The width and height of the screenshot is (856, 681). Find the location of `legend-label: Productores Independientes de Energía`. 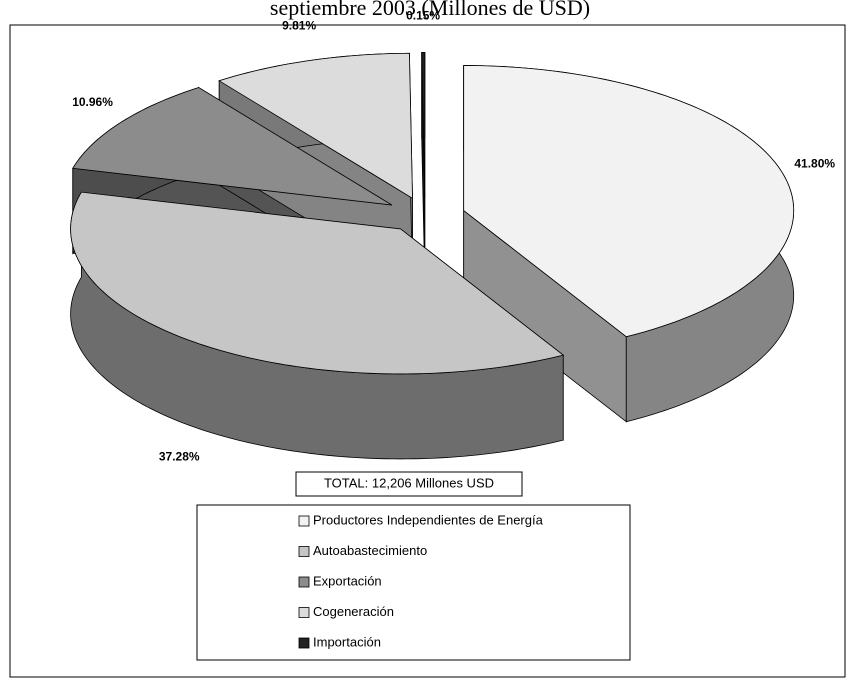

legend-label: Productores Independientes de Energía is located at coordinates (428, 519).